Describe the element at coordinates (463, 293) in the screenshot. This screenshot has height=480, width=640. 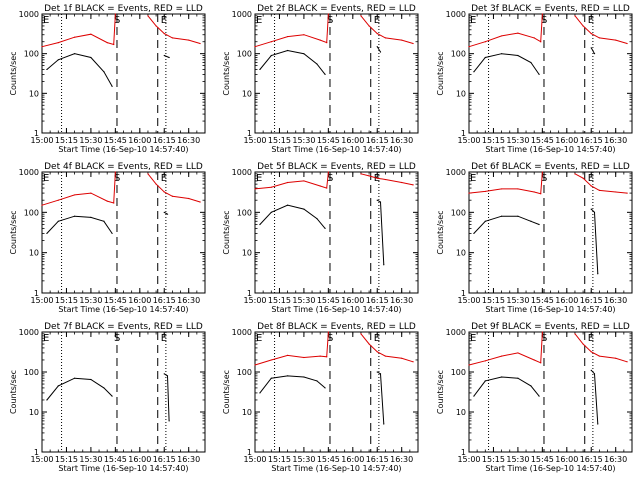
I see `panel-6-ytick-label: 1` at that location.